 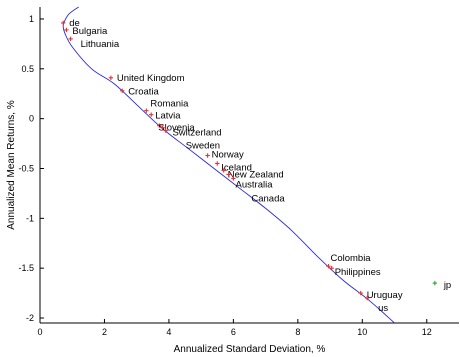 What do you see at coordinates (74, 23) in the screenshot?
I see `point-label: de` at bounding box center [74, 23].